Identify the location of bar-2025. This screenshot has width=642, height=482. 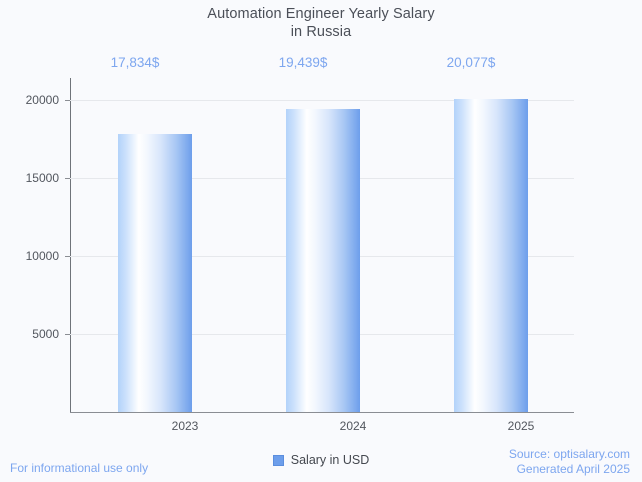
(491, 255).